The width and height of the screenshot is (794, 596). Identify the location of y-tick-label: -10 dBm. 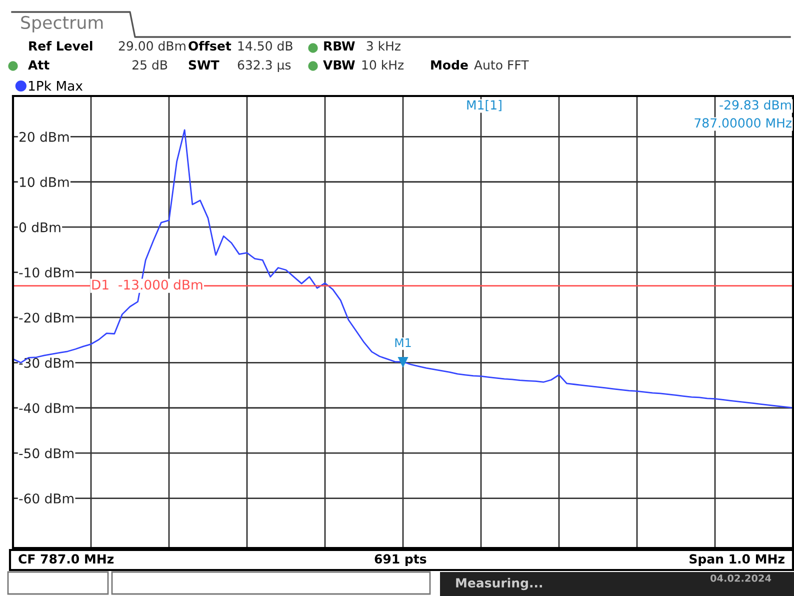
(46, 272).